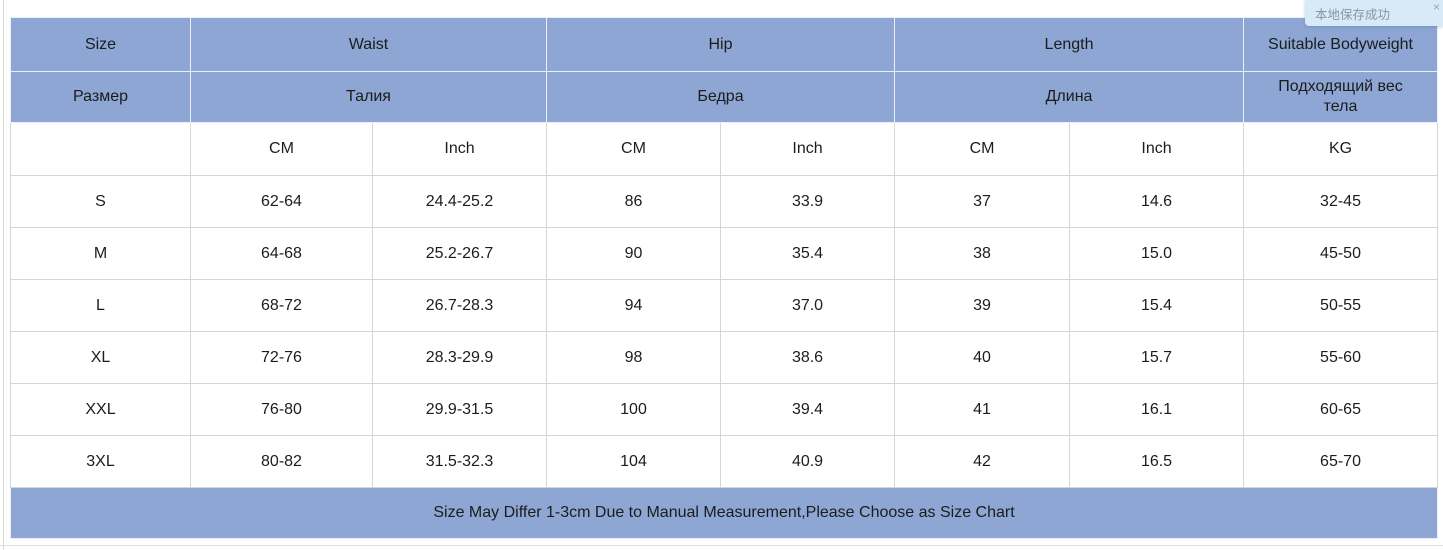 This screenshot has height=550, width=1443. Describe the element at coordinates (720, 44) in the screenshot. I see `header-hip: Hip` at that location.